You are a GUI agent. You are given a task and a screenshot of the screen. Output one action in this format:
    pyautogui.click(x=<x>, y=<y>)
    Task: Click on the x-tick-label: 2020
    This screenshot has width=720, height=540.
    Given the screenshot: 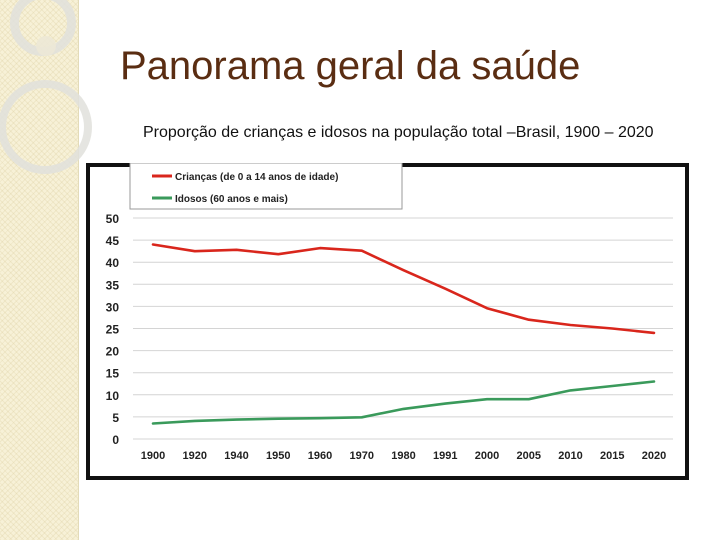 What is the action you would take?
    pyautogui.click(x=654, y=456)
    